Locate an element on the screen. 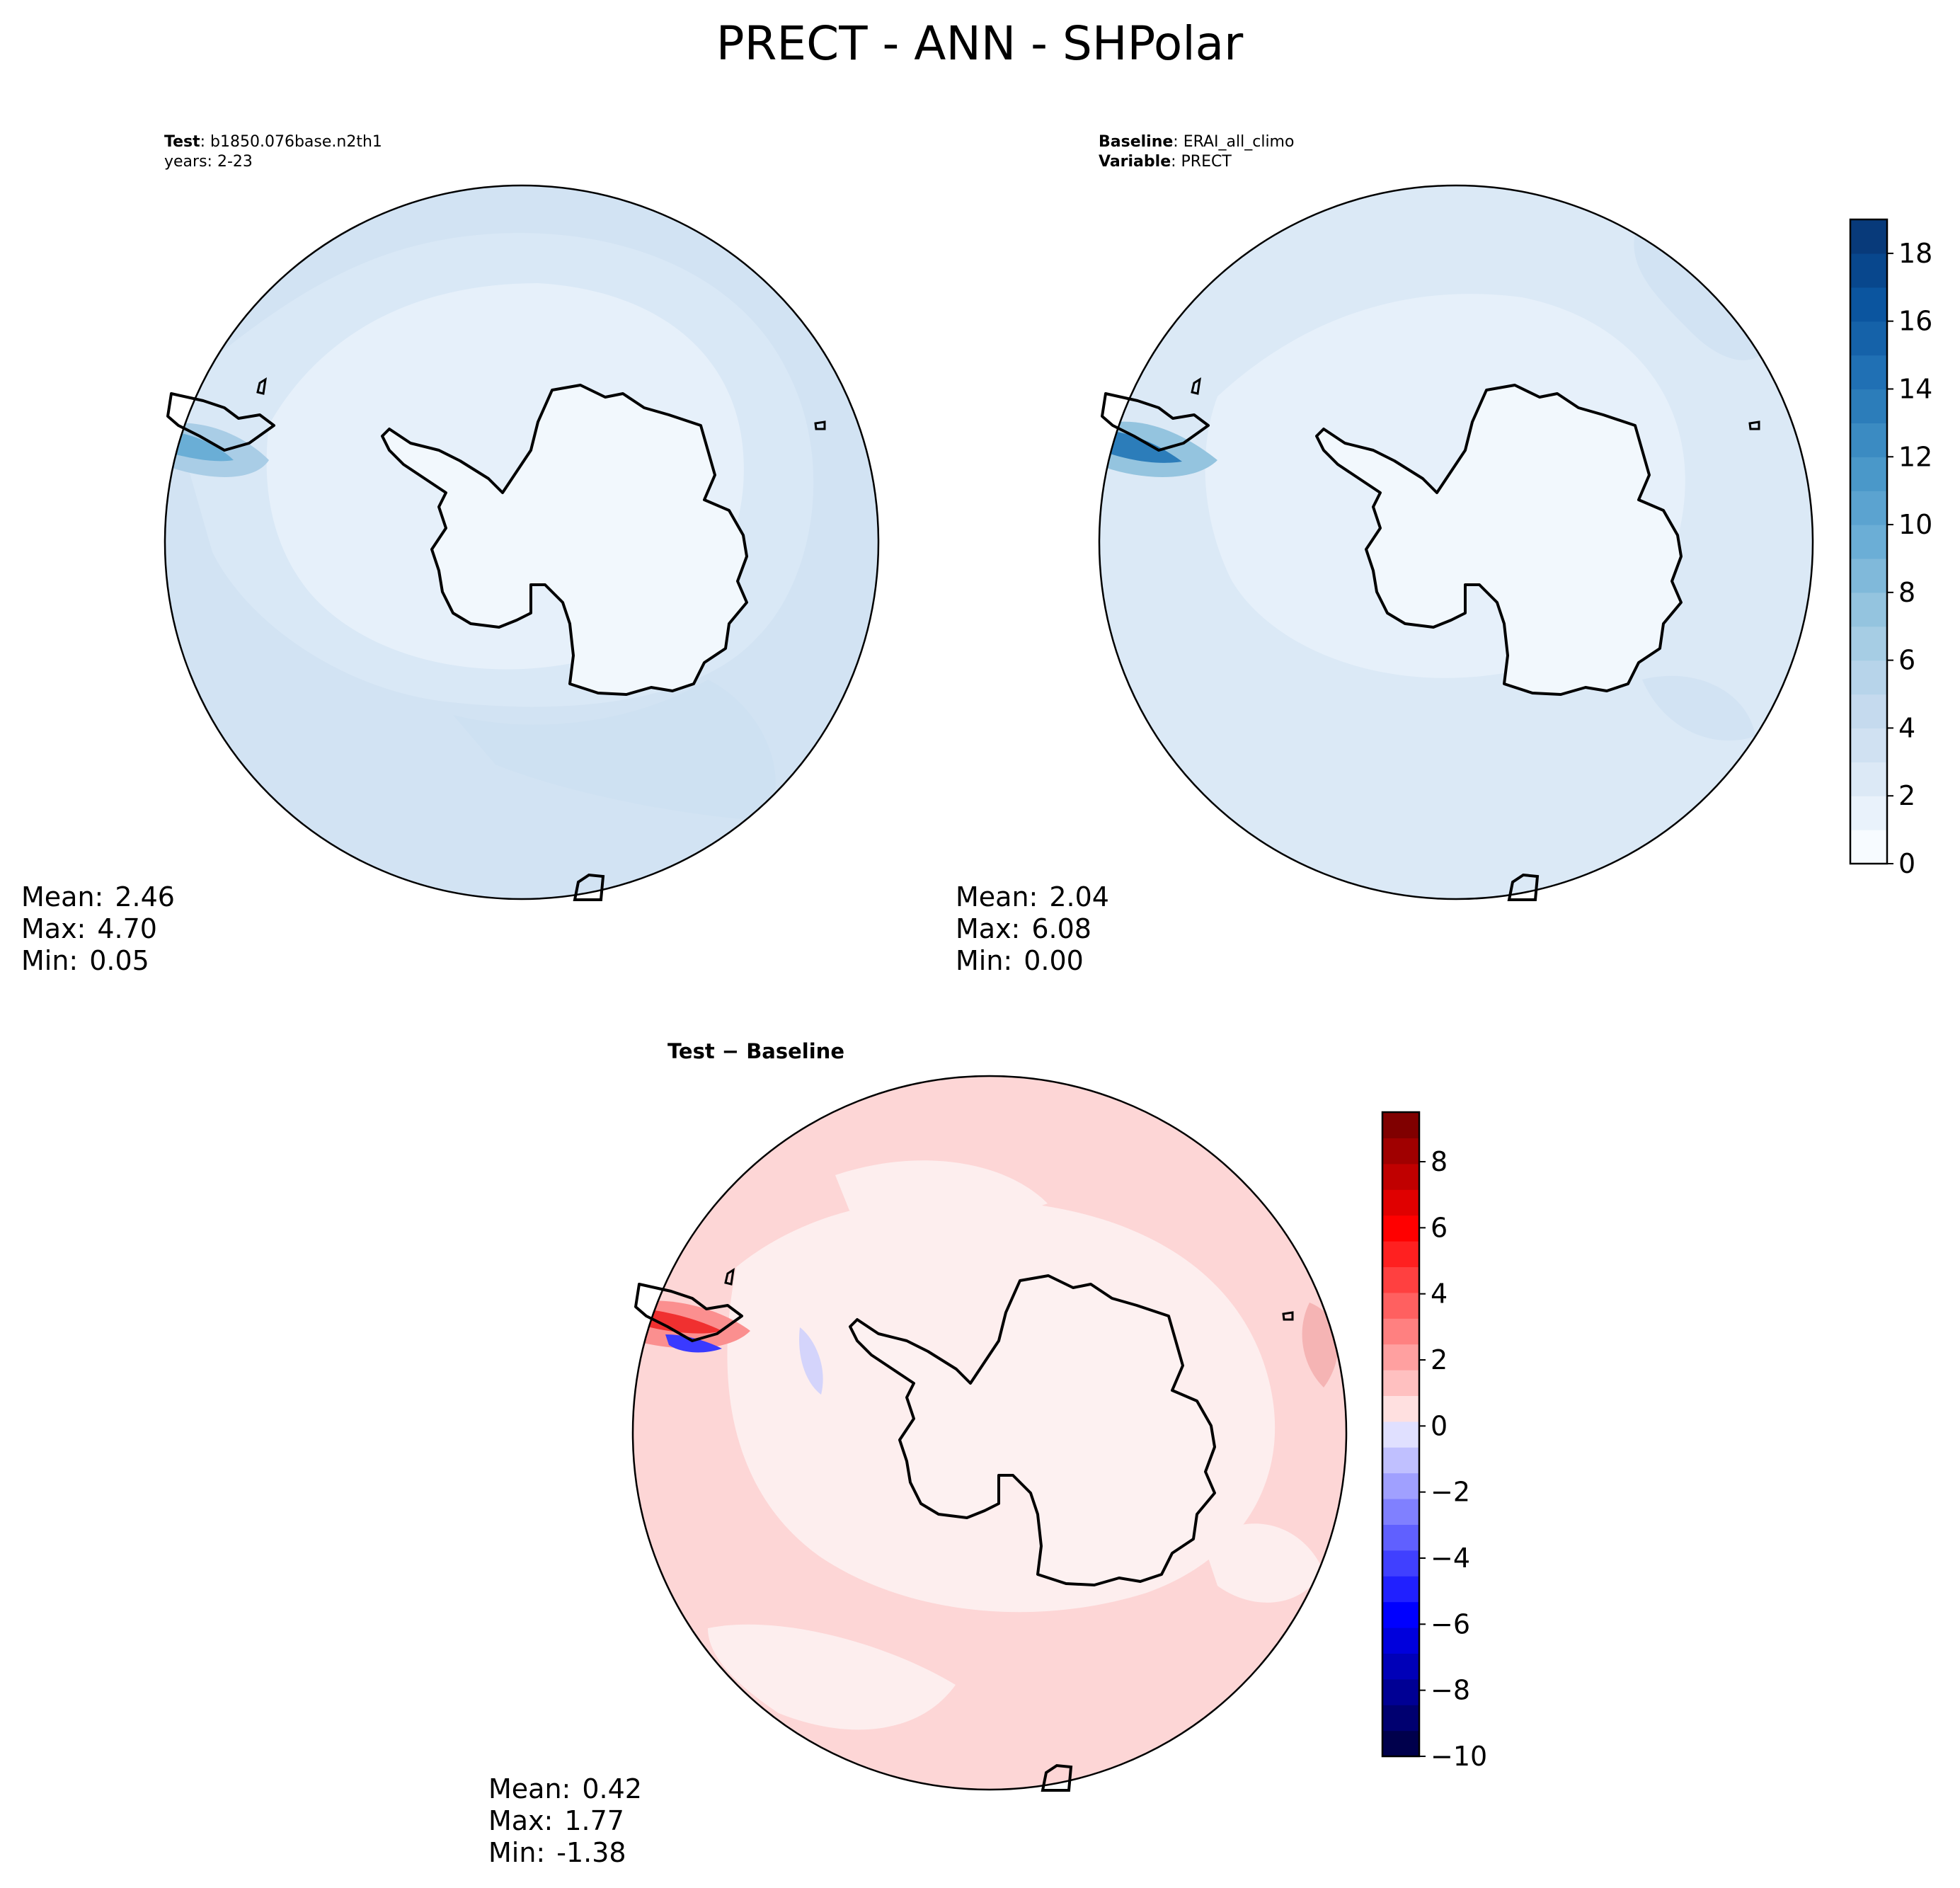 The image size is (1960, 1888). svg-text:Mean:2.46: Mean: 2.46 is located at coordinates (98, 897).